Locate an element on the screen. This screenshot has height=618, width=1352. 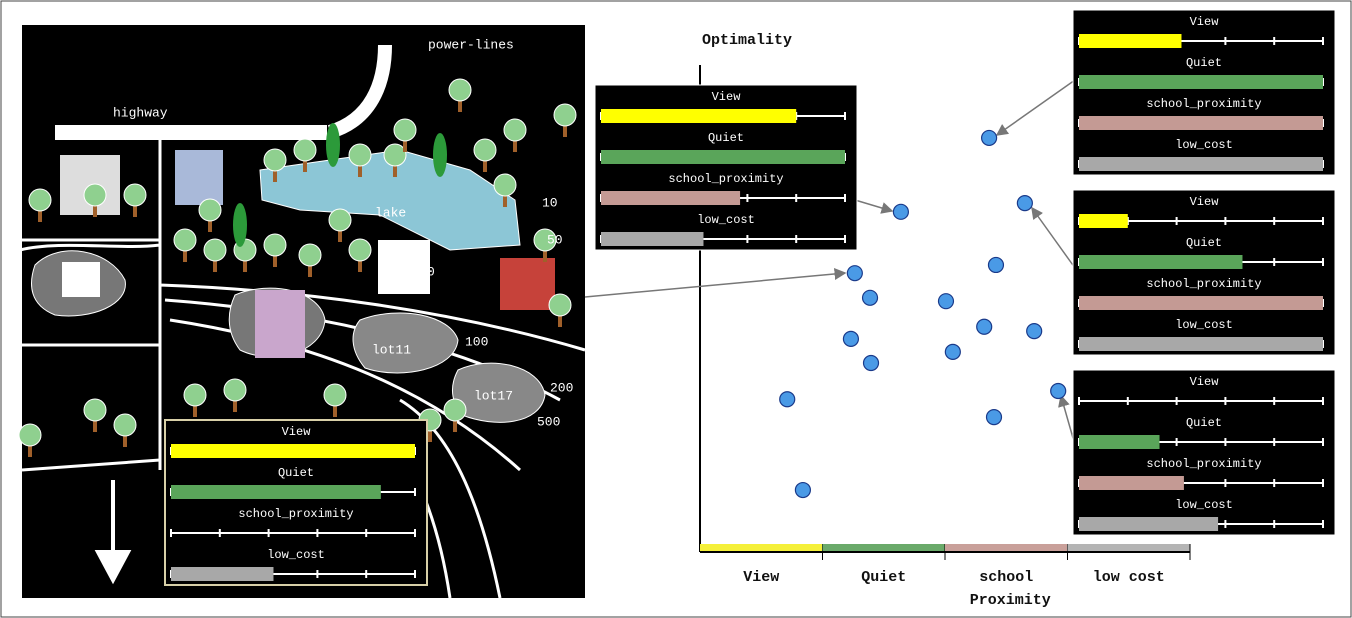
map-label: 500 is located at coordinates (548, 421).